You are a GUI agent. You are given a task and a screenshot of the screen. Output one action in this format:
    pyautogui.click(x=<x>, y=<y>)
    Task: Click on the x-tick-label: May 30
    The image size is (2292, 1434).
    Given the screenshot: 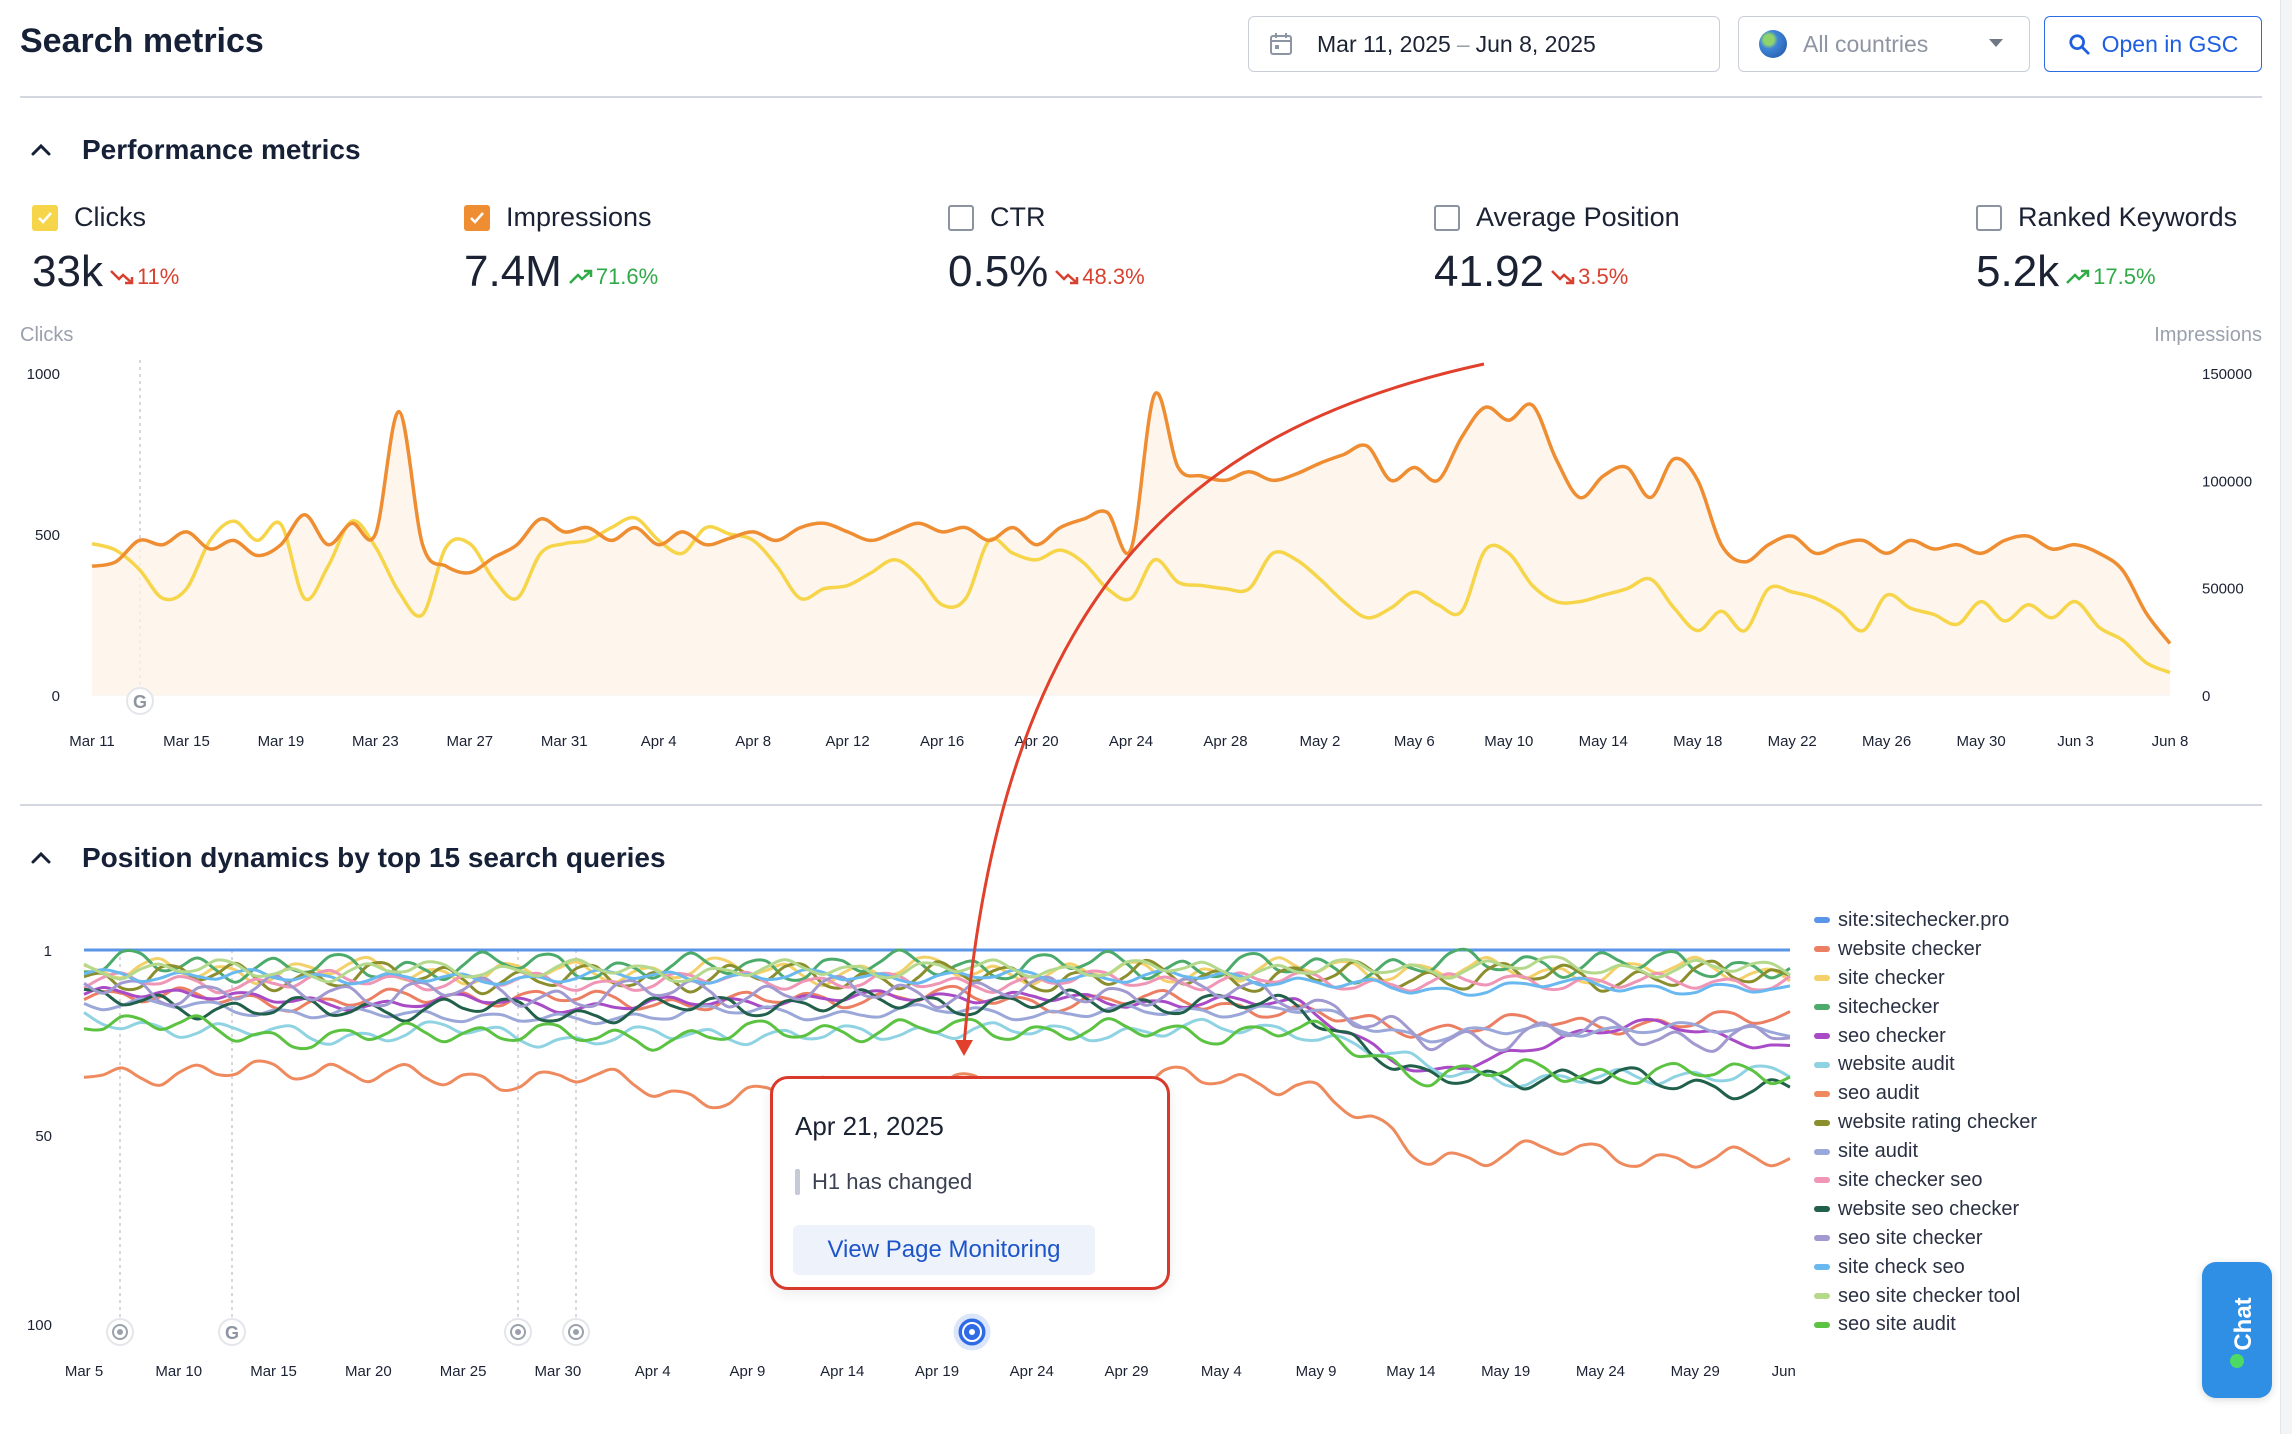 What is the action you would take?
    pyautogui.click(x=1980, y=741)
    